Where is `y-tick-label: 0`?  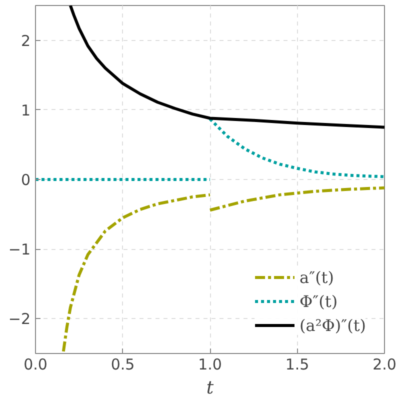 y-tick-label: 0 is located at coordinates (25, 180).